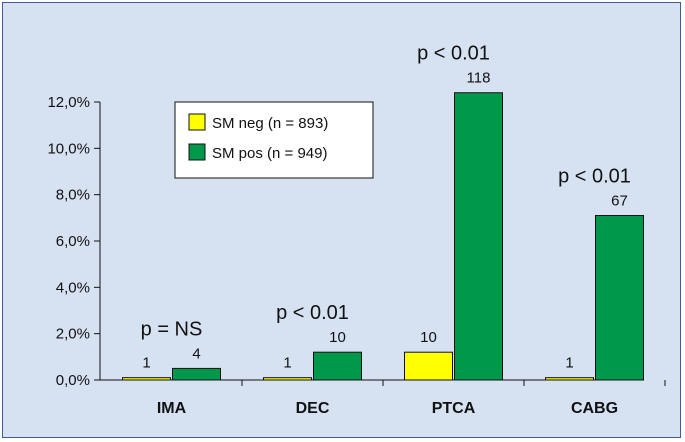 The width and height of the screenshot is (685, 442). I want to click on x-ticks: IMA DEC PTCA CABG, so click(411, 398).